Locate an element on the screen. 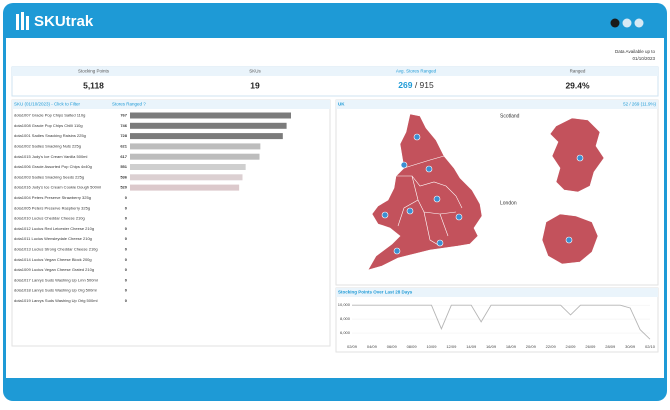 The image size is (670, 410). x-tick-label: 30/09 is located at coordinates (630, 346).